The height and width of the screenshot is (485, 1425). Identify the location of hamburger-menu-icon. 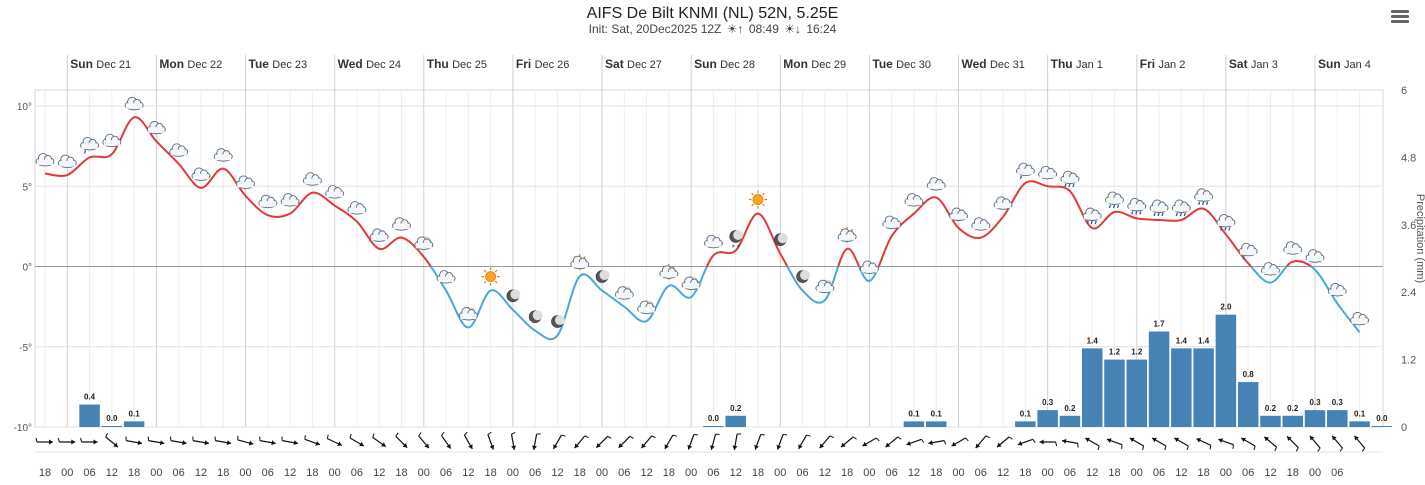
(1400, 17).